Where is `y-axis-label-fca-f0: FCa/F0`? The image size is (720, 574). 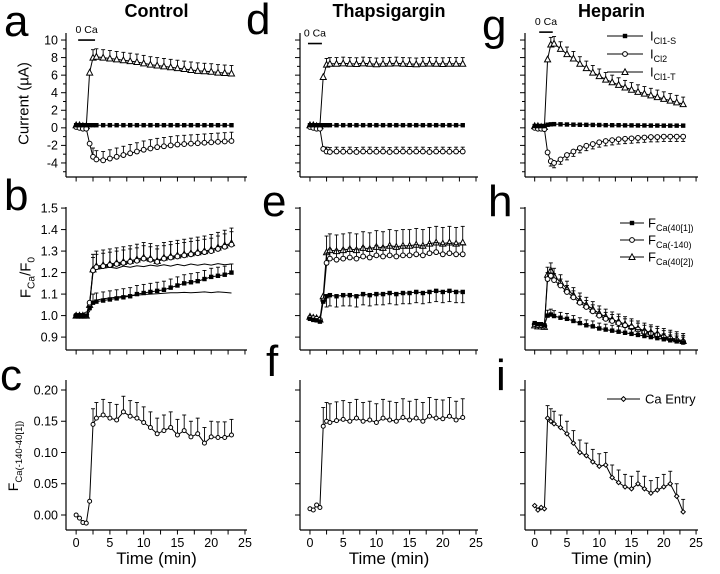 y-axis-label-fca-f0: FCa/F0 is located at coordinates (27, 277).